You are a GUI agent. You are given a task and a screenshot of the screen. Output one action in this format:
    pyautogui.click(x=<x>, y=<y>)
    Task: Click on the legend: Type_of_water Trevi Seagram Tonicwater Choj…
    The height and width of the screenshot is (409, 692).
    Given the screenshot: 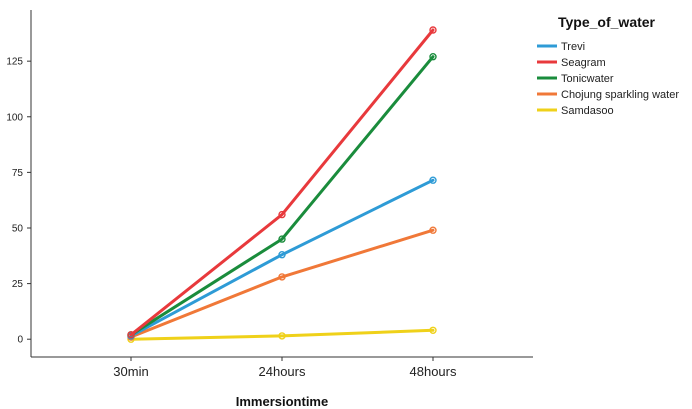 What is the action you would take?
    pyautogui.click(x=608, y=65)
    